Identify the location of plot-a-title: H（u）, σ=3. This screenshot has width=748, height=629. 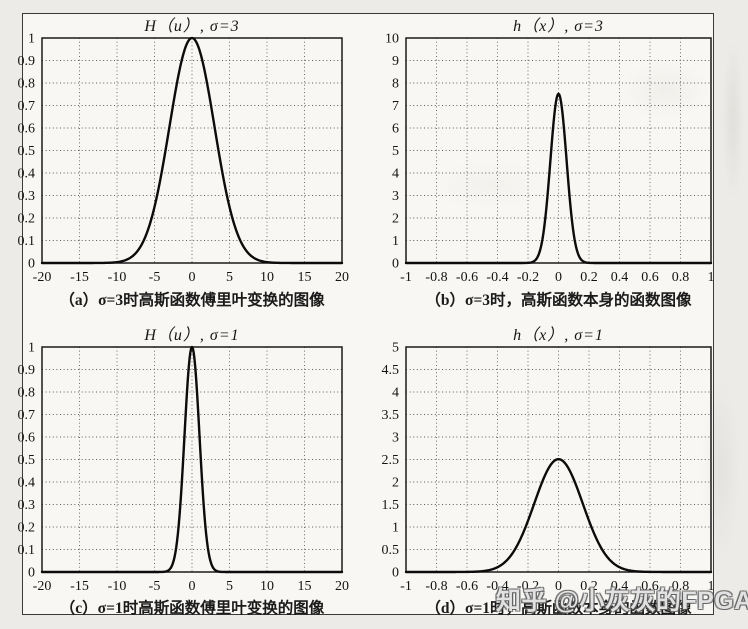
(192, 26).